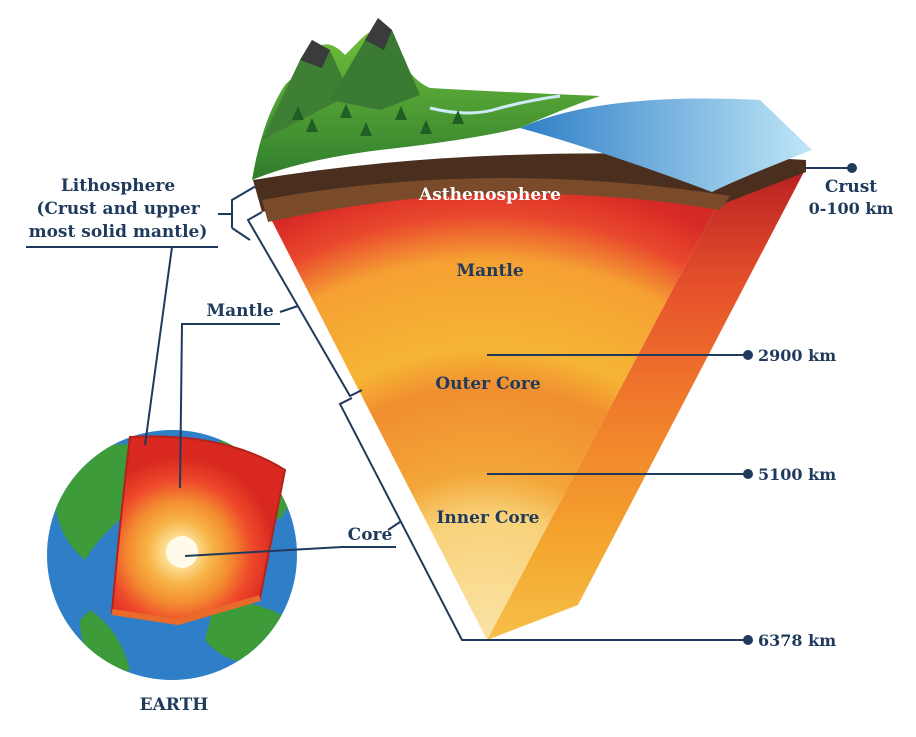 This screenshot has height=737, width=916. I want to click on mantle-leader, so click(191, 406).